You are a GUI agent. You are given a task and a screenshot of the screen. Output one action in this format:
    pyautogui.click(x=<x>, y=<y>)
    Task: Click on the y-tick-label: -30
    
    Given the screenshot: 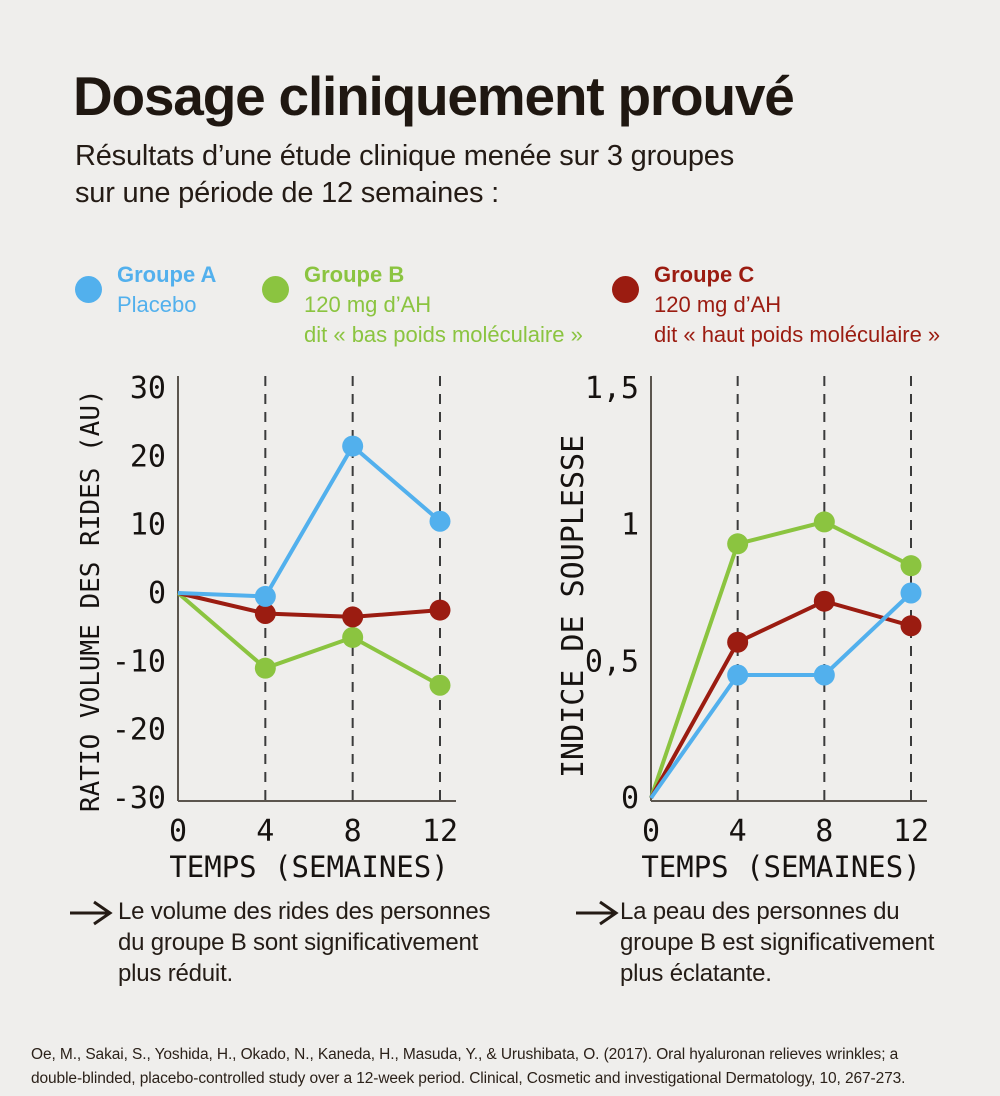 What is the action you would take?
    pyautogui.click(x=139, y=798)
    